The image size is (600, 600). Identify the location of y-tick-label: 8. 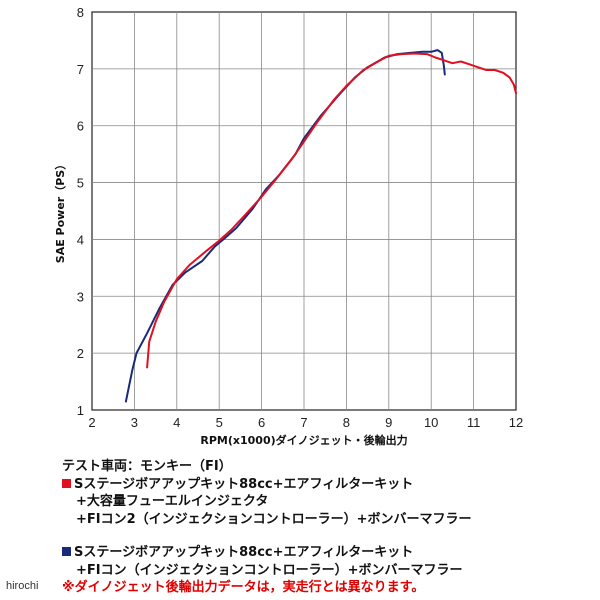
(80, 12).